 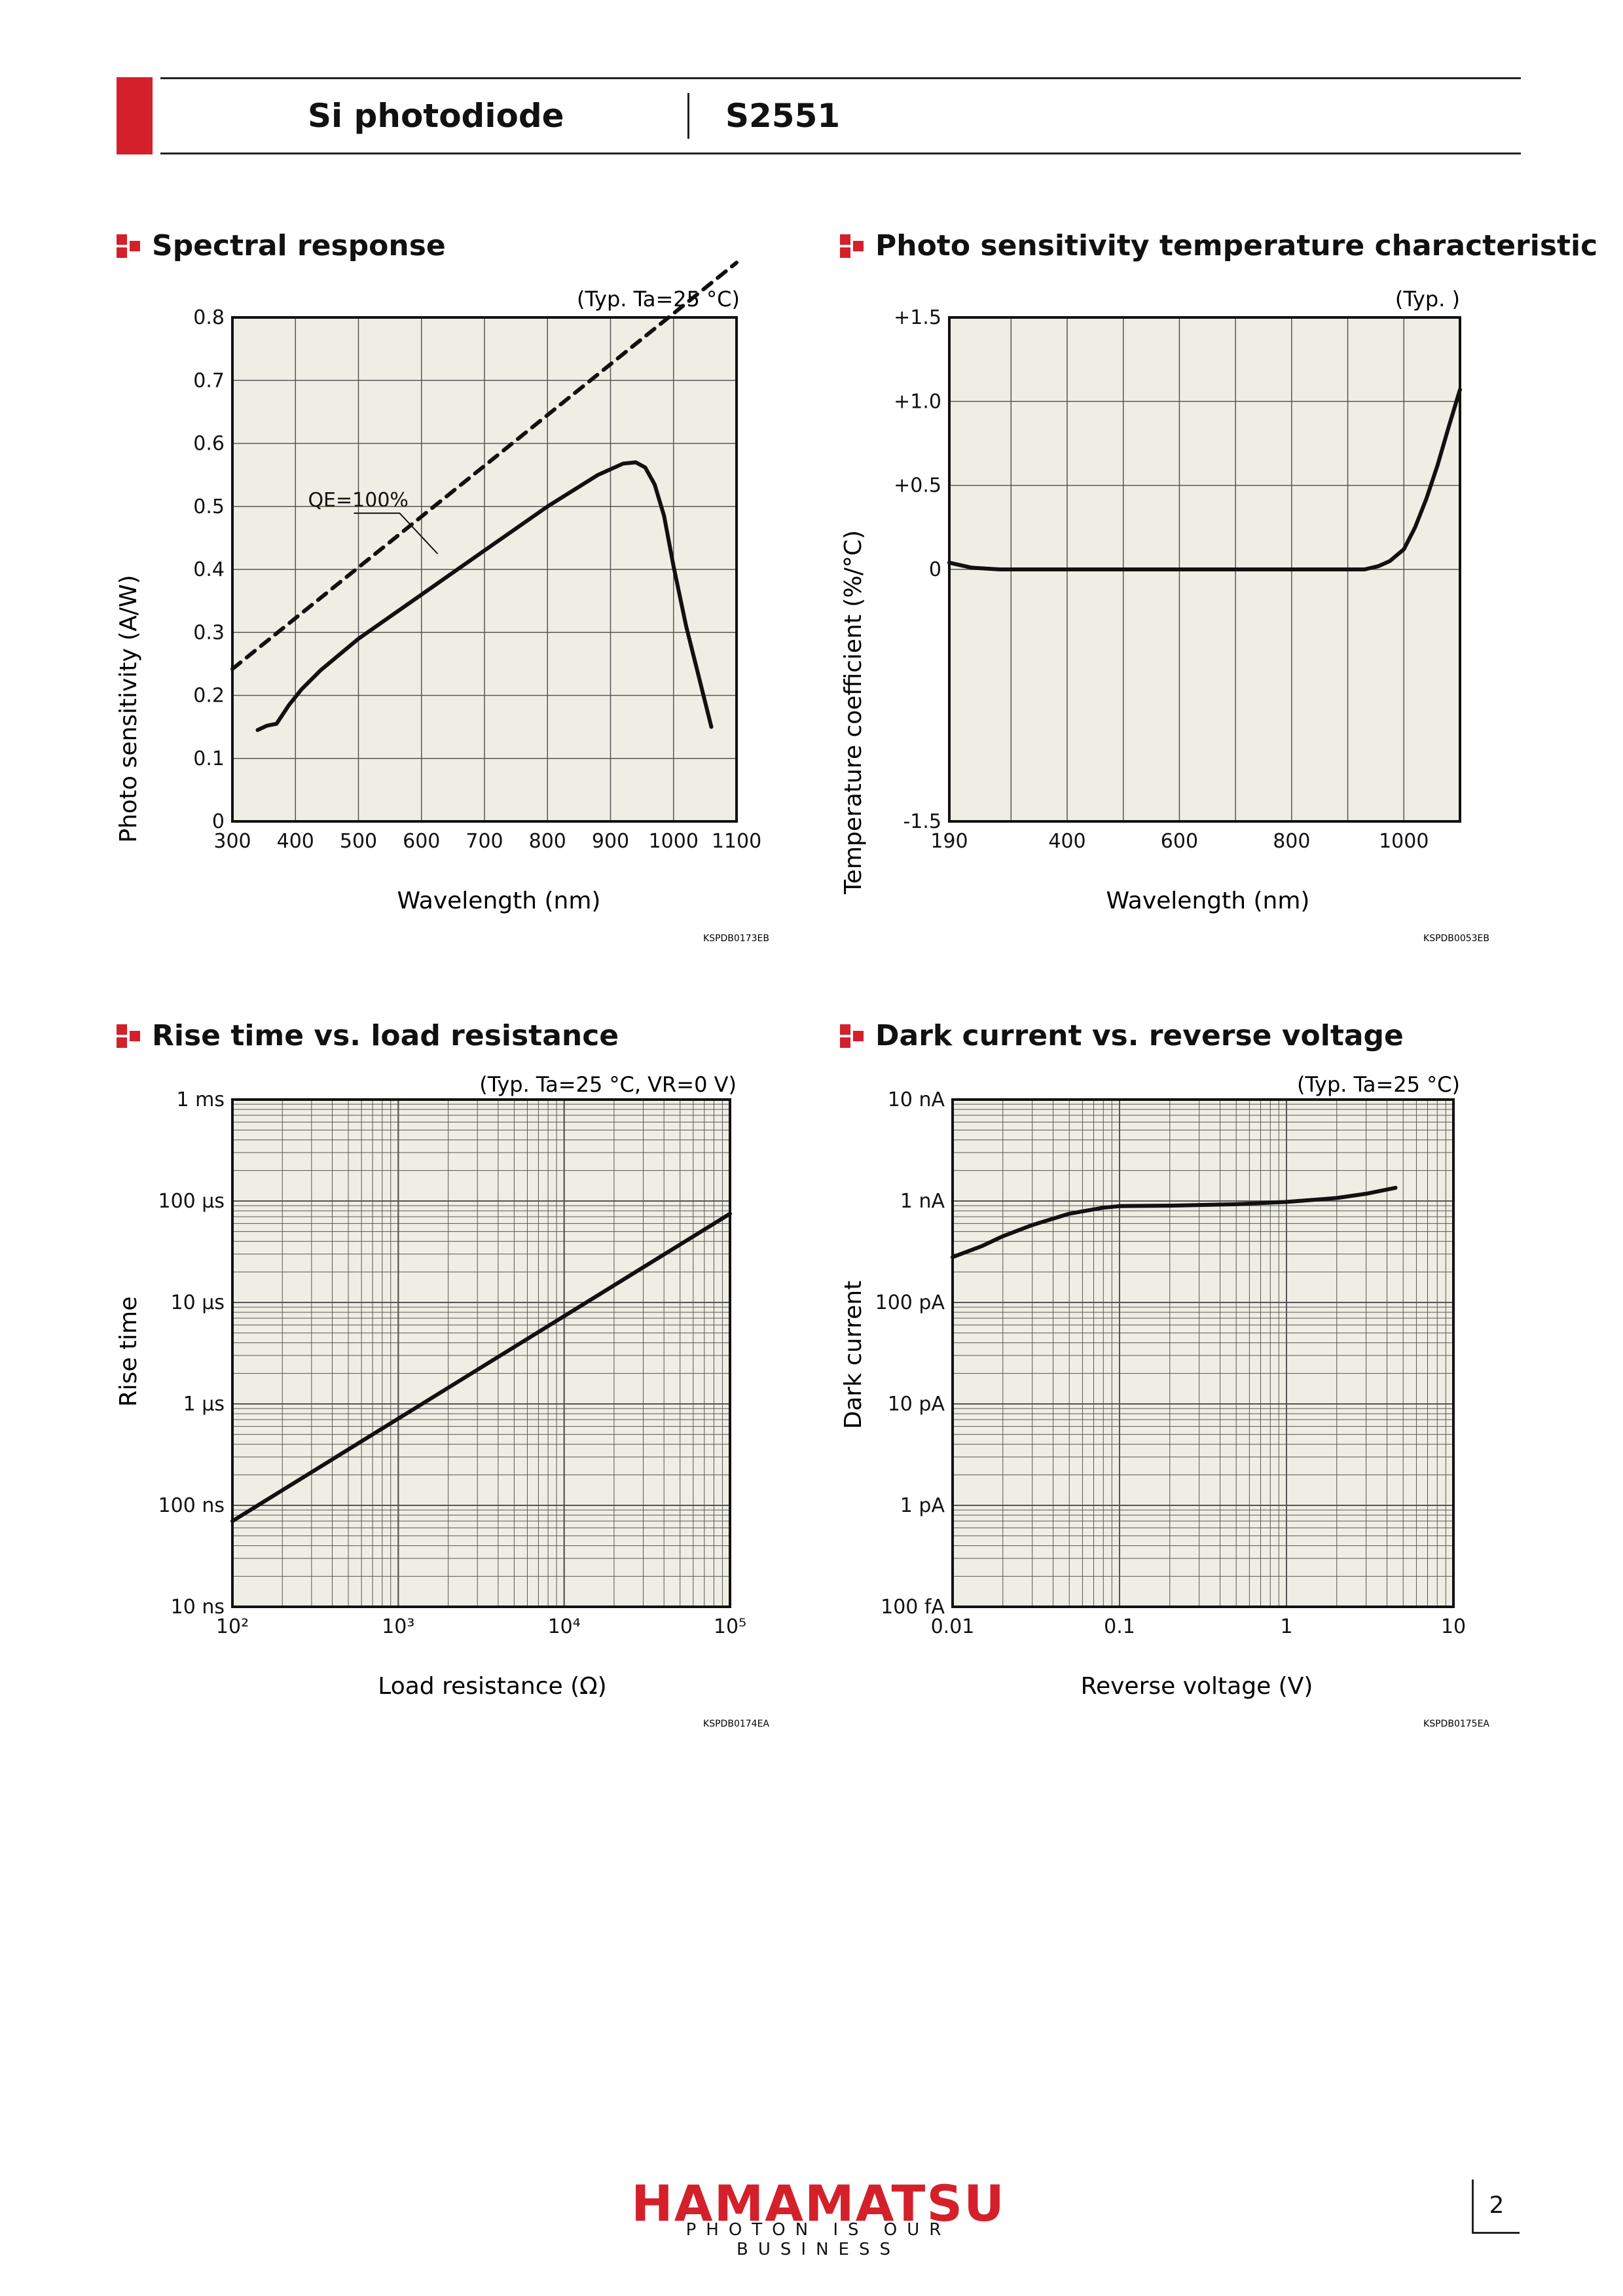 What do you see at coordinates (385, 1035) in the screenshot?
I see `section-title-text: Rise time vs. load resistance` at bounding box center [385, 1035].